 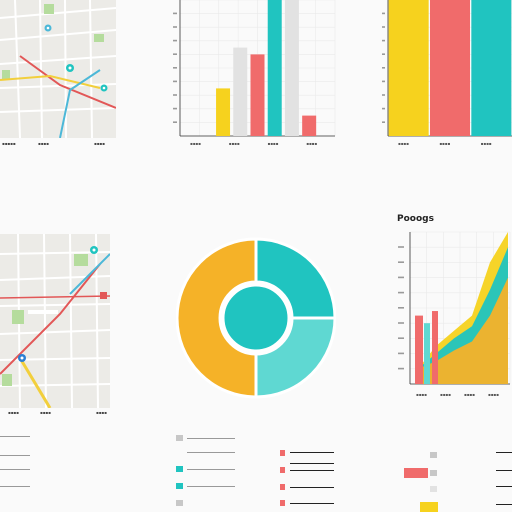 What do you see at coordinates (43, 312) in the screenshot?
I see `map-label-box` at bounding box center [43, 312].